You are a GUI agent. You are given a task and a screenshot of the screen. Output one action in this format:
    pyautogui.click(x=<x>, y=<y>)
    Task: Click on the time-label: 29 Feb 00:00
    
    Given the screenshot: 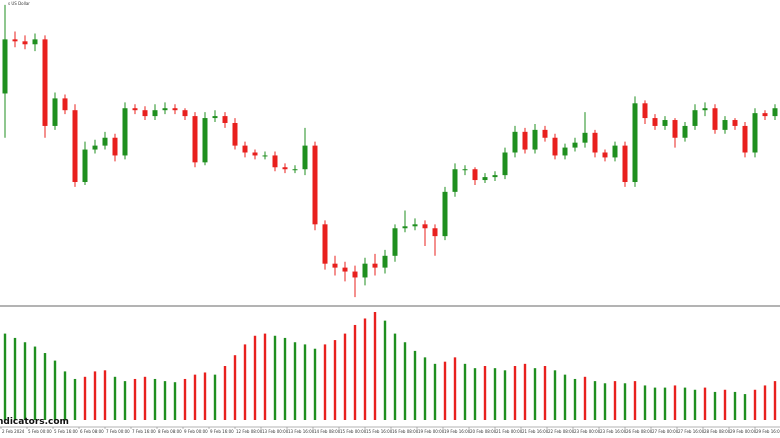 What is the action you would take?
    pyautogui.click(x=743, y=431)
    